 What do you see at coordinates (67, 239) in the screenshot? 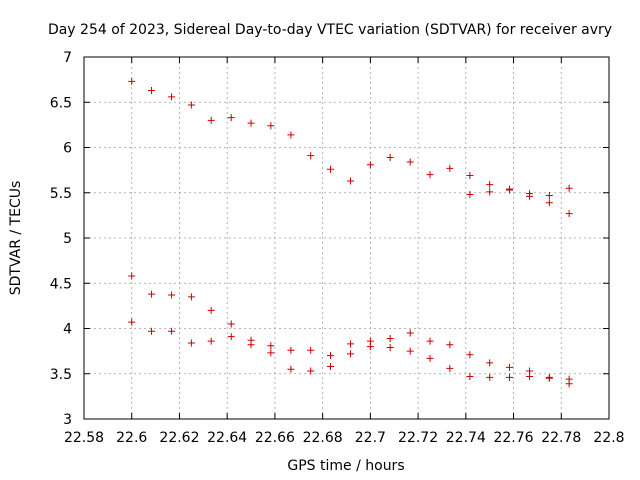
I see `y-tick-label: 5` at bounding box center [67, 239].